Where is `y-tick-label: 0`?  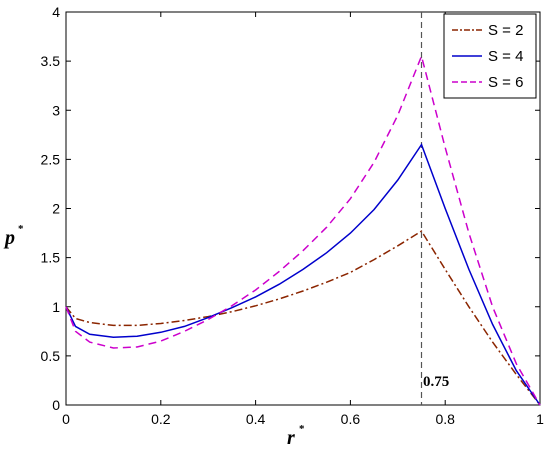
y-tick-label: 0 is located at coordinates (56, 405).